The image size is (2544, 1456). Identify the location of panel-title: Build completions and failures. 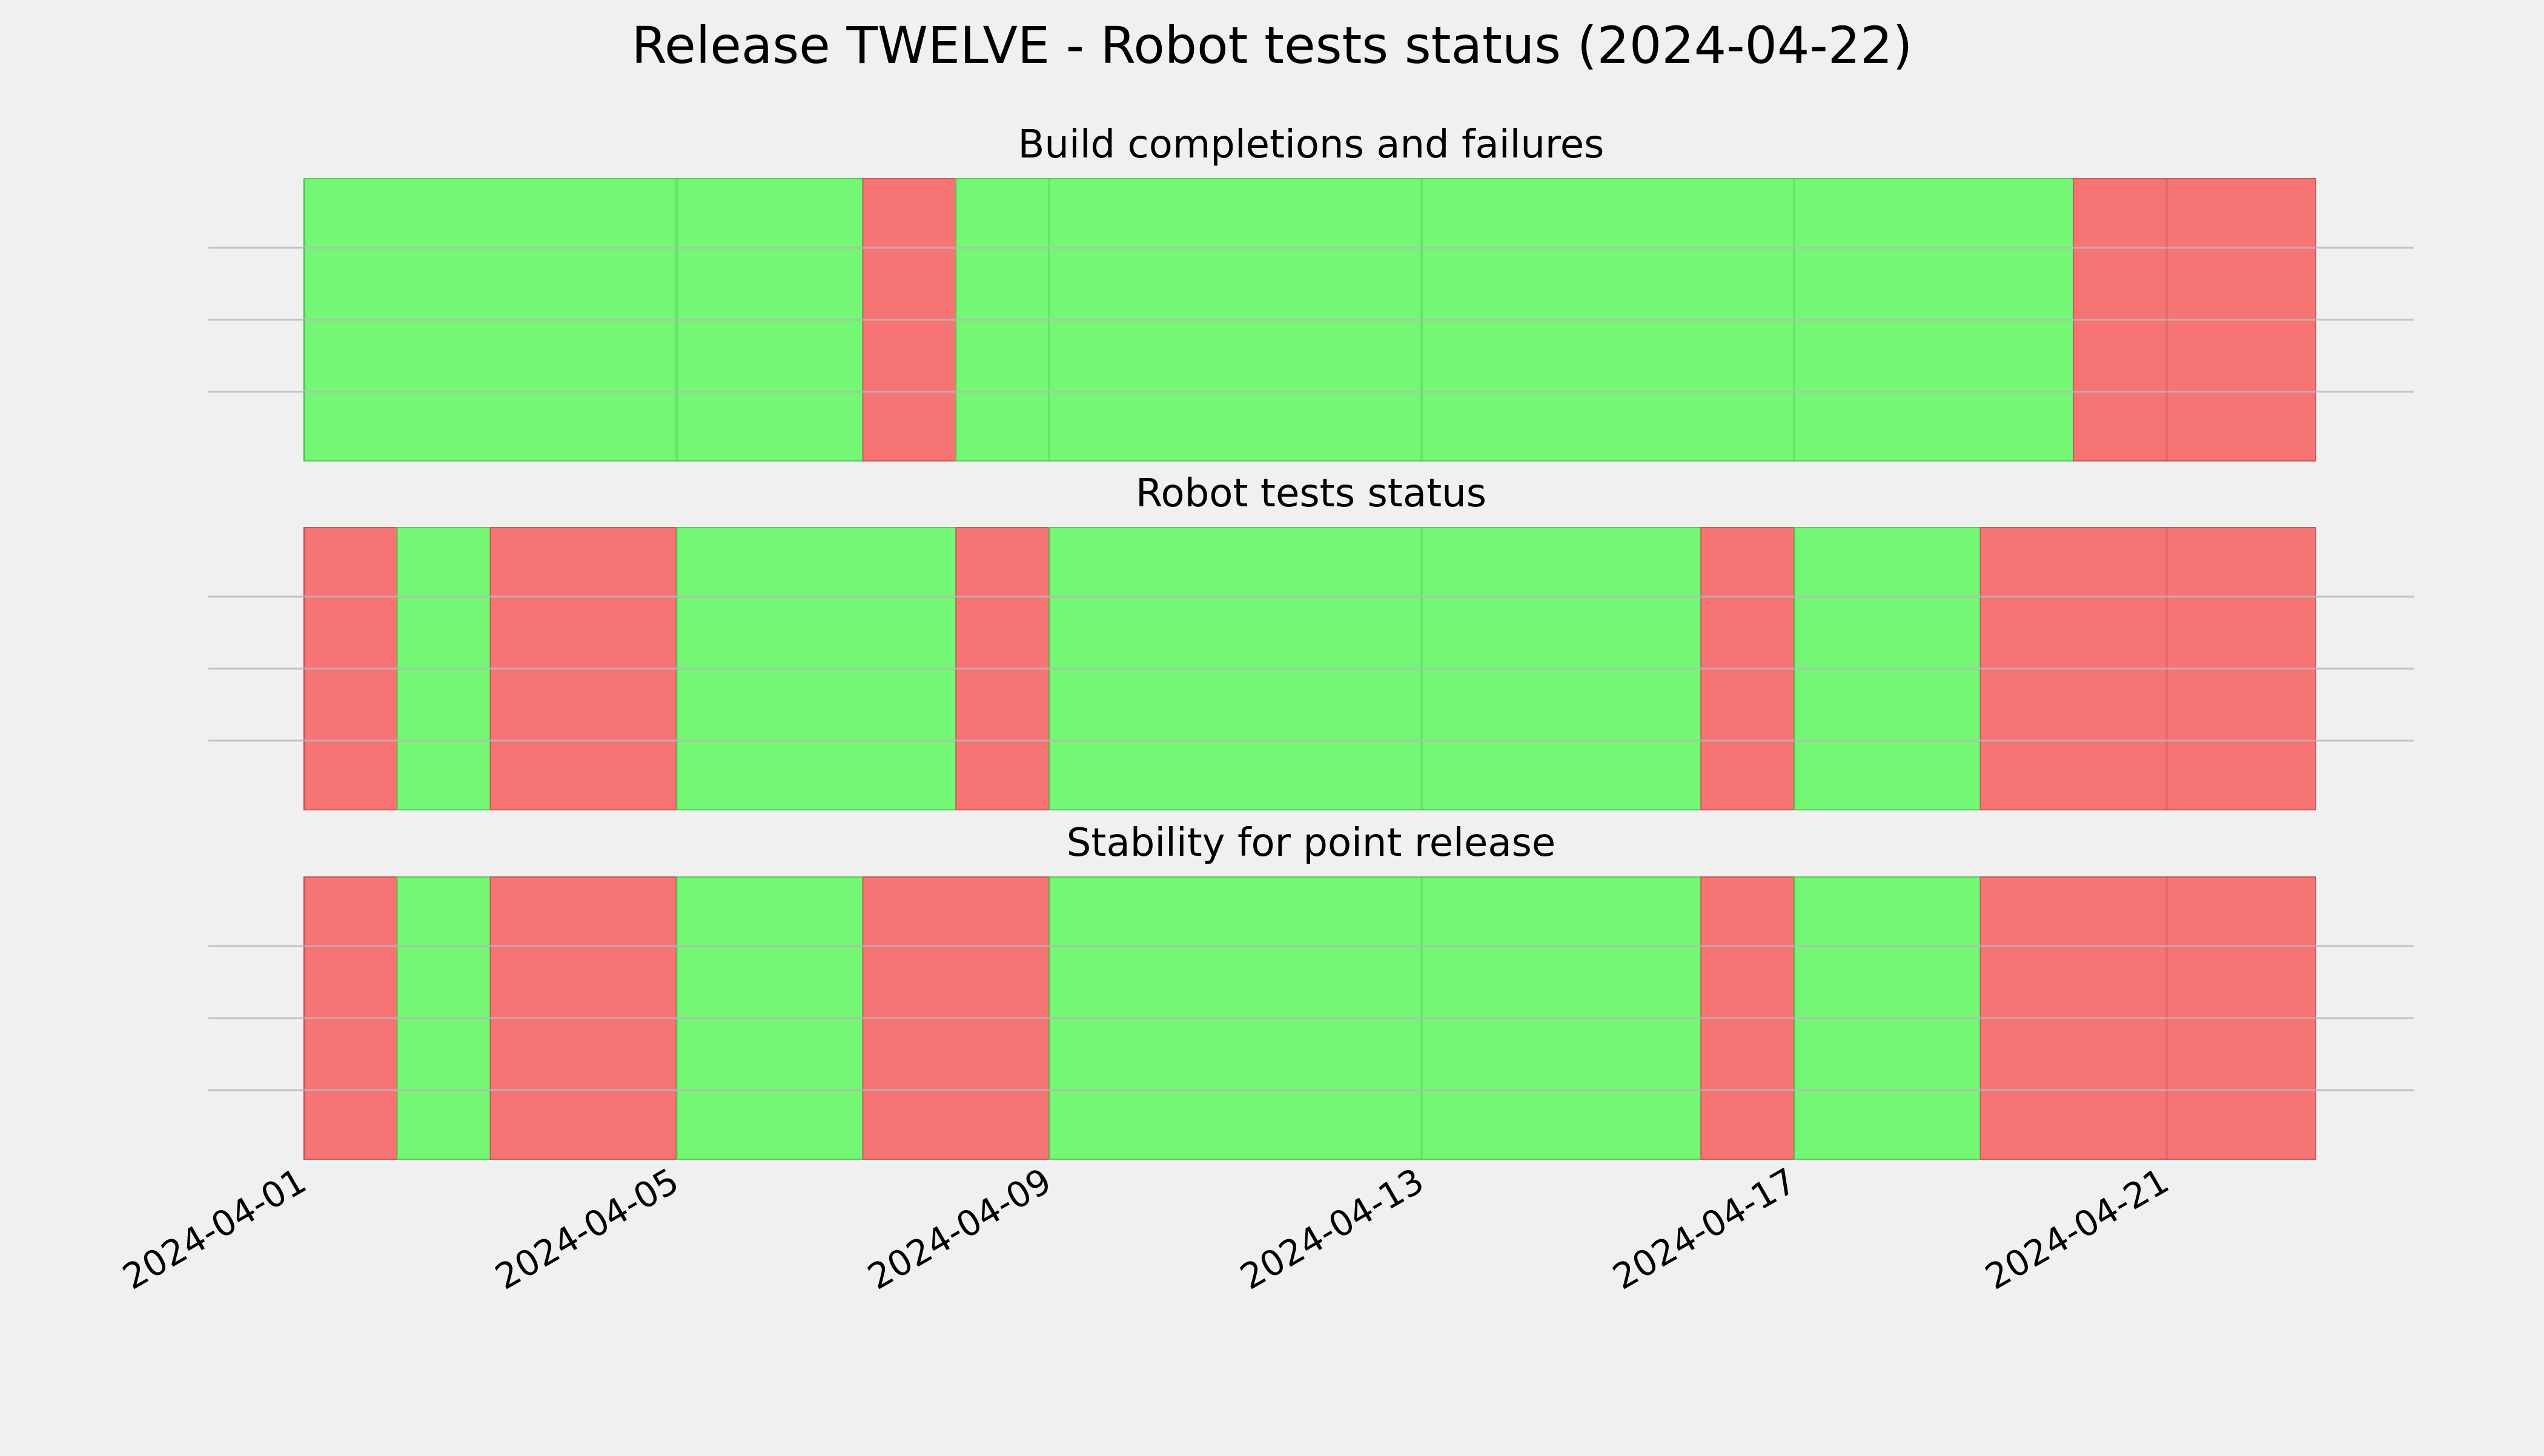
(1311, 144).